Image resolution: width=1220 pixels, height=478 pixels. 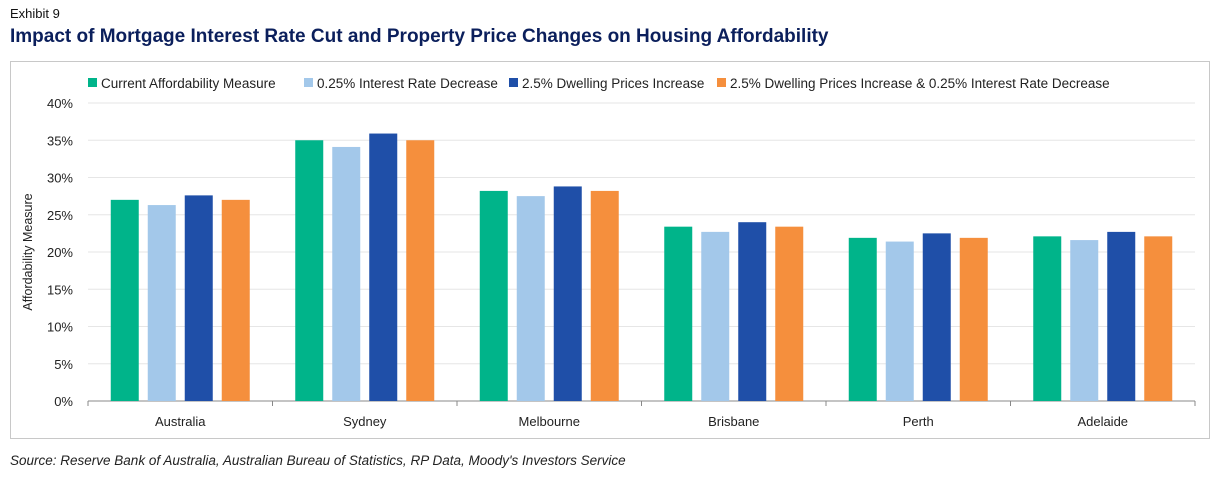 What do you see at coordinates (180, 421) in the screenshot?
I see `x-tick-label: Australia` at bounding box center [180, 421].